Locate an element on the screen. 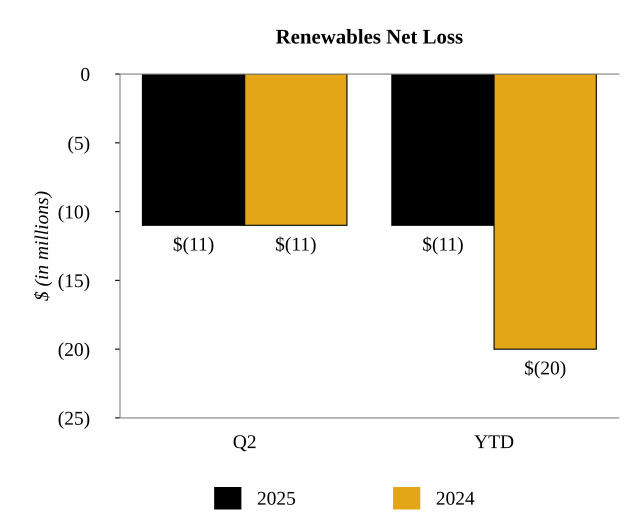  y-axis-title: $ (in millions) is located at coordinates (43, 246).